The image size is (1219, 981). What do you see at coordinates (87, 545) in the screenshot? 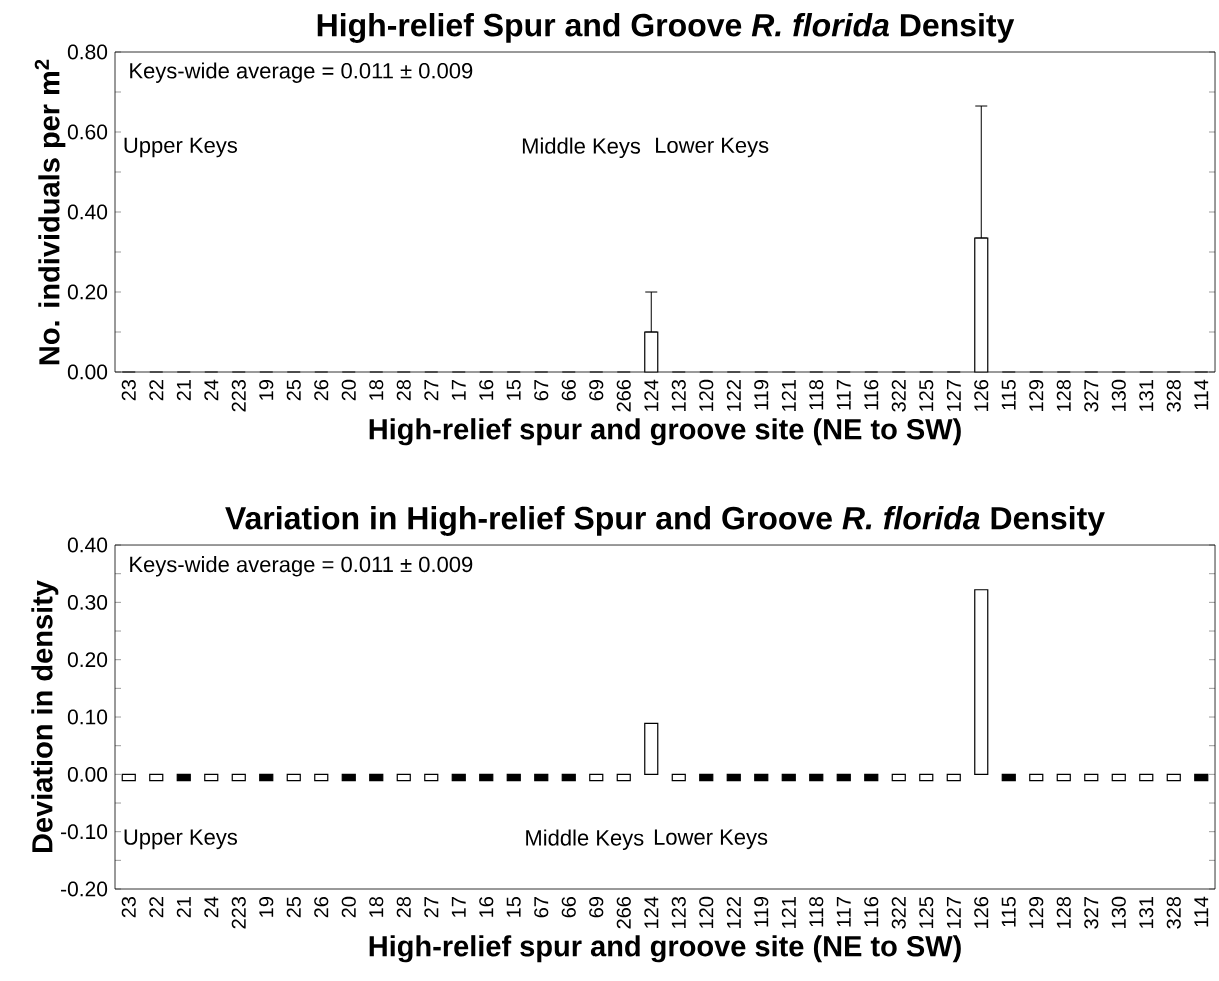
I see `y-tick-label: 0.40` at bounding box center [87, 545].